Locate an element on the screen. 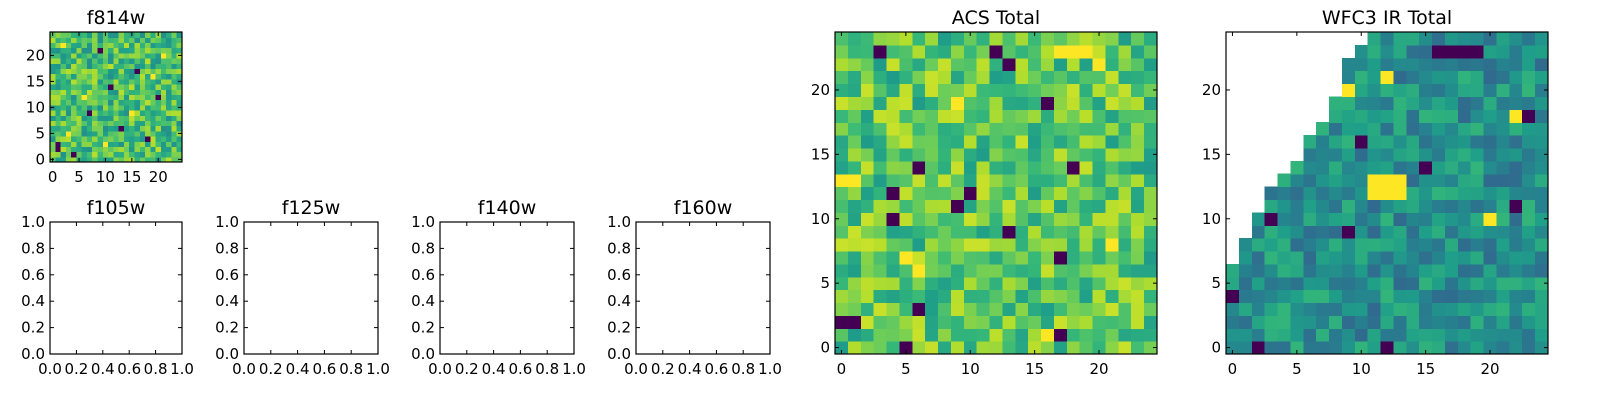 The width and height of the screenshot is (1600, 400). x-tick-label: 0 is located at coordinates (842, 369).